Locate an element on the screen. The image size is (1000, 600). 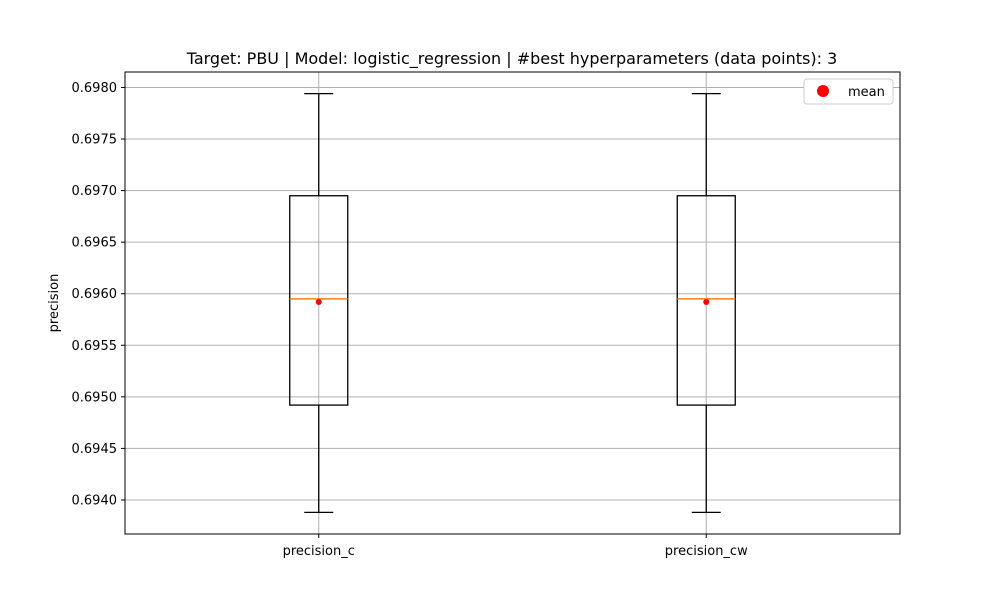
y-tick-label: 0.6955 is located at coordinates (95, 346).